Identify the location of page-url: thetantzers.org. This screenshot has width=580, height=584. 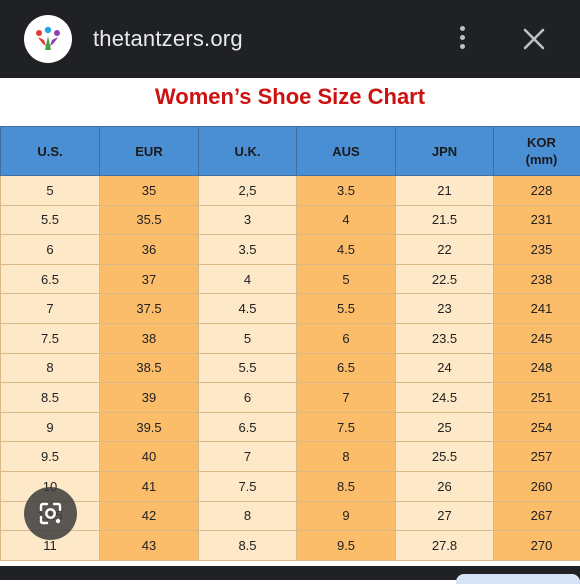
(168, 39).